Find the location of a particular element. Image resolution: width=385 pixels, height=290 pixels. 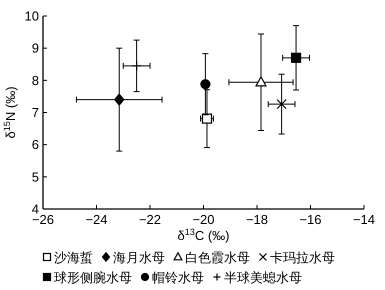

x-tick-label: −24 is located at coordinates (96, 219).